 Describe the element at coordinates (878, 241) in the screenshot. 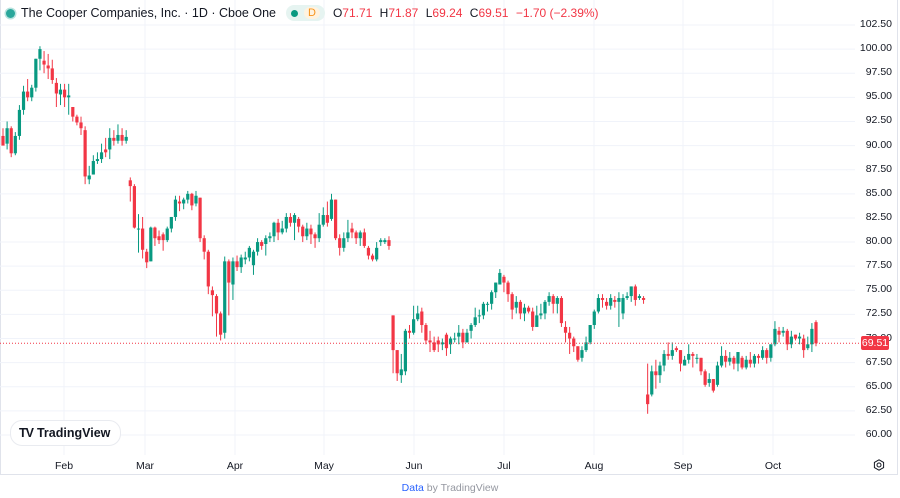

I see `price-tick-label: 80.00` at that location.